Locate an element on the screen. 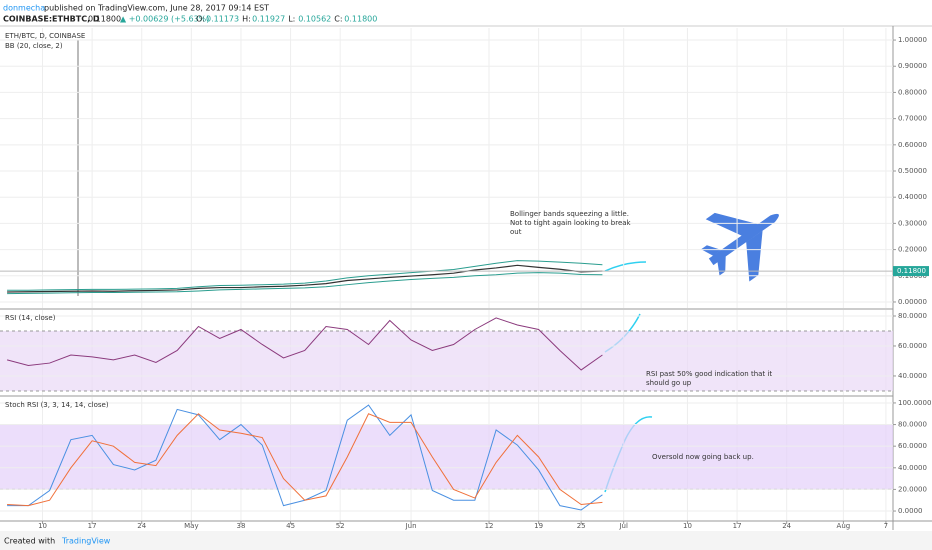  y-tick-label: 20.0000 is located at coordinates (912, 489).